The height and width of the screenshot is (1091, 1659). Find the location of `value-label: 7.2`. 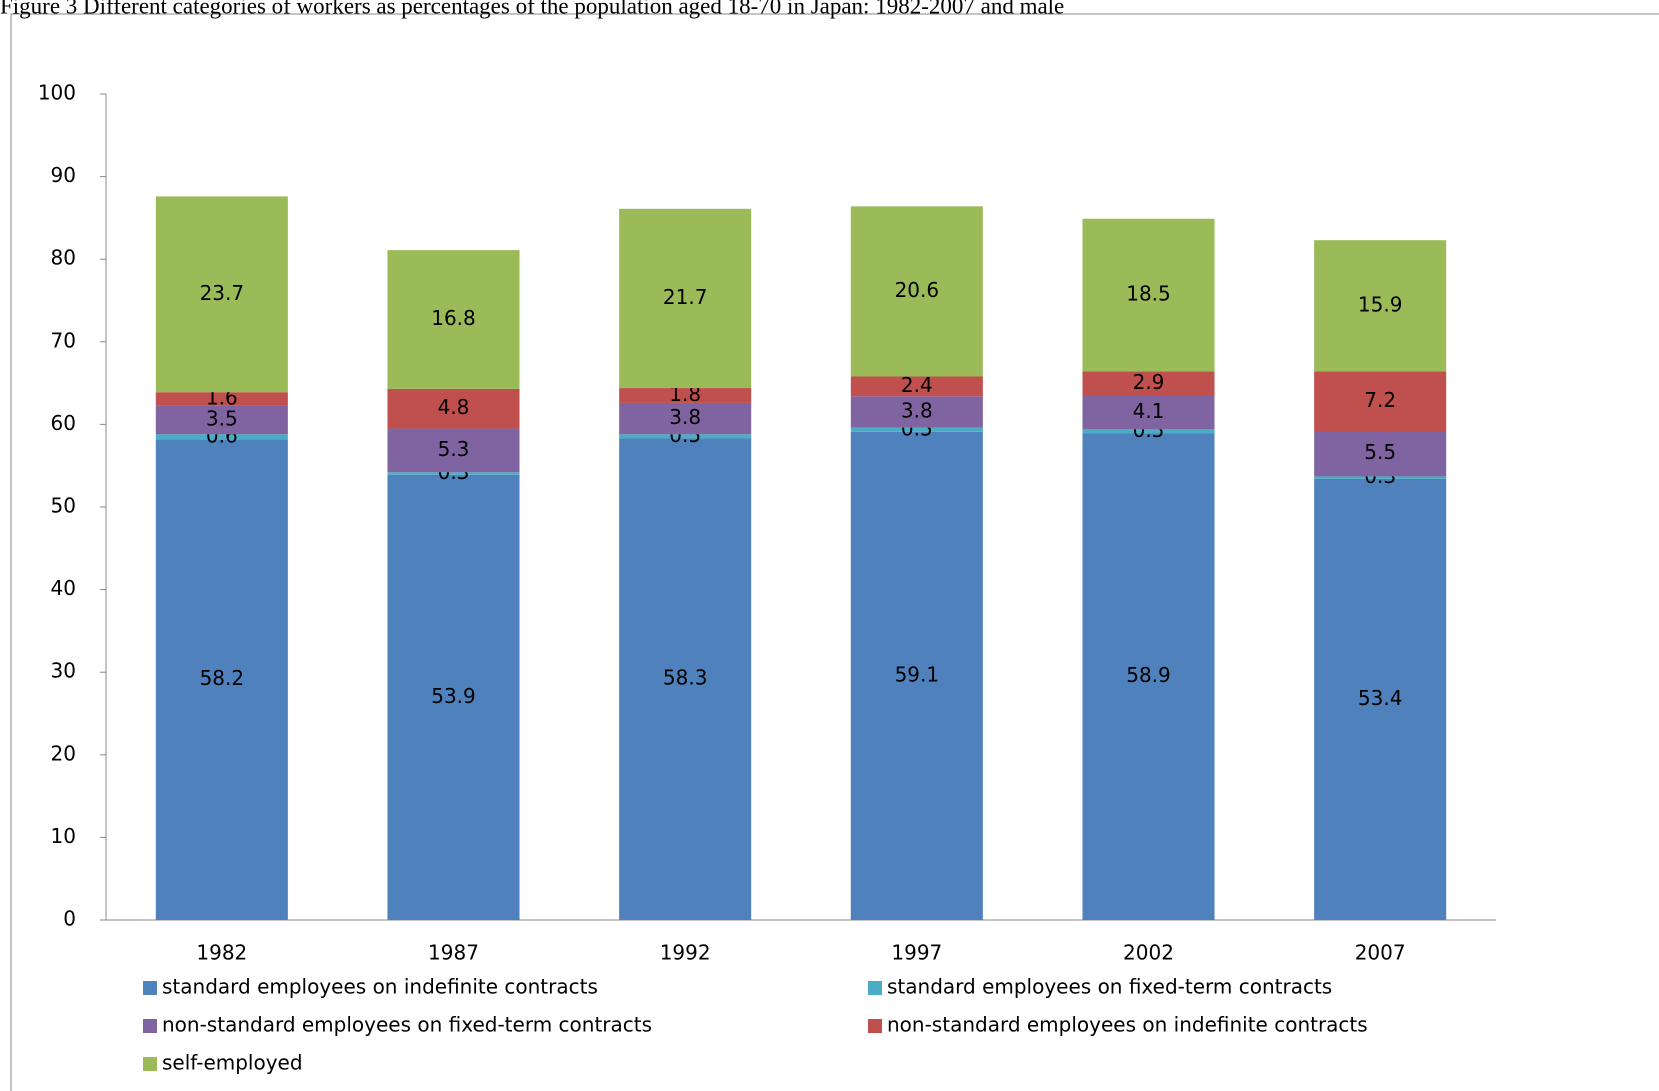

value-label: 7.2 is located at coordinates (1380, 400).